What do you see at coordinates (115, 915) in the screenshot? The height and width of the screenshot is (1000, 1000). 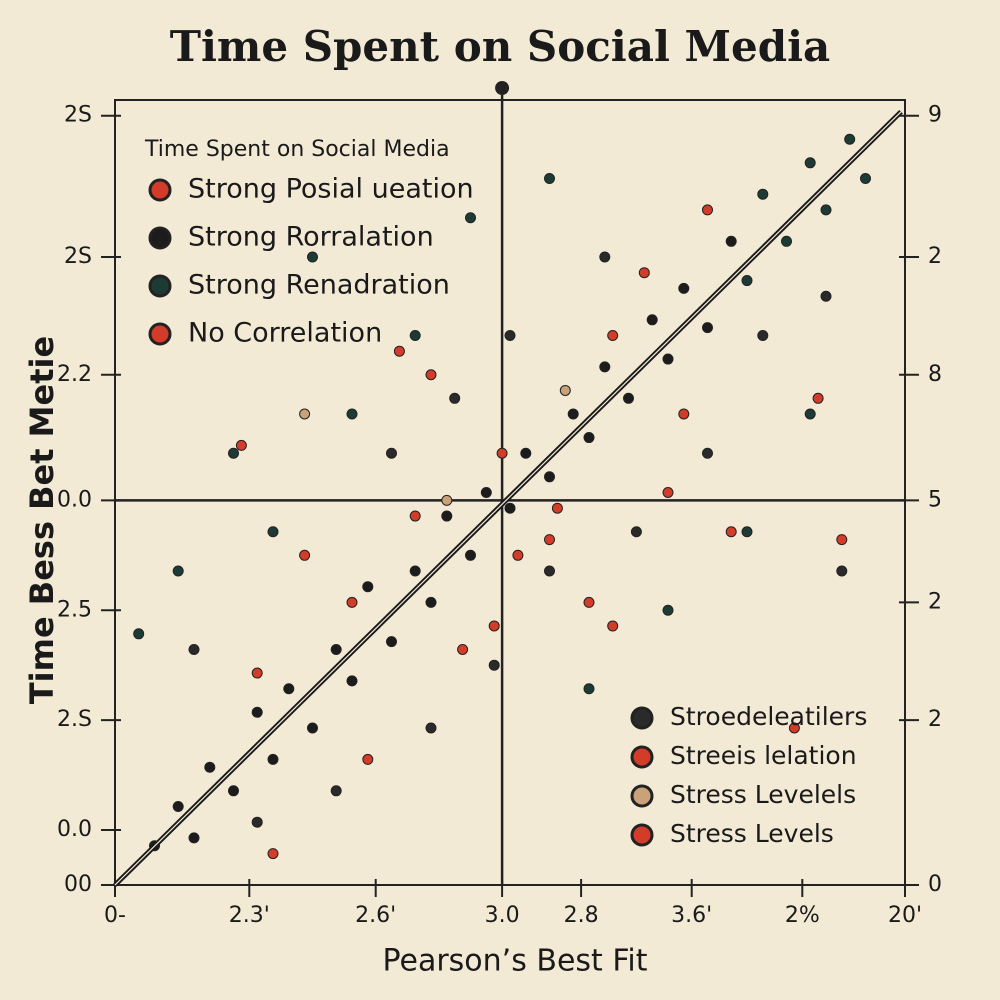 I see `x-tick-label: 0-` at bounding box center [115, 915].